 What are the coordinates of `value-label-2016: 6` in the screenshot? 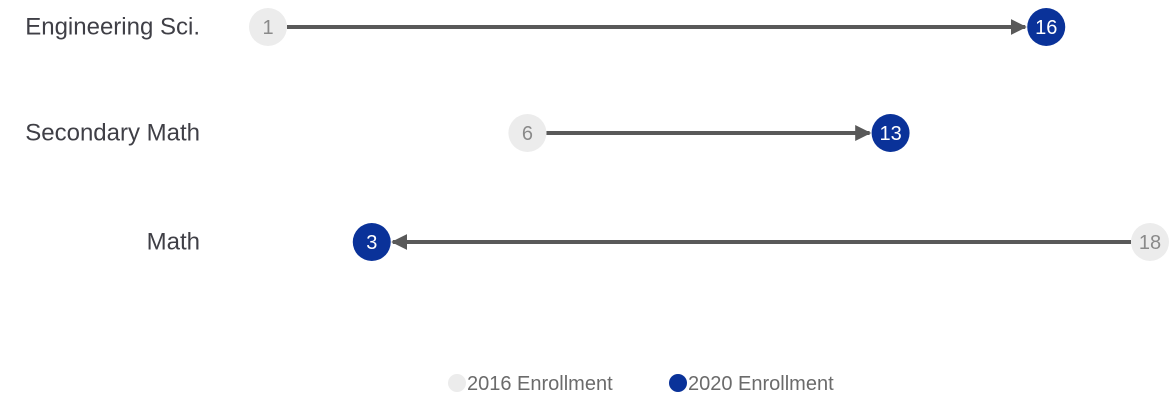 It's located at (527, 134).